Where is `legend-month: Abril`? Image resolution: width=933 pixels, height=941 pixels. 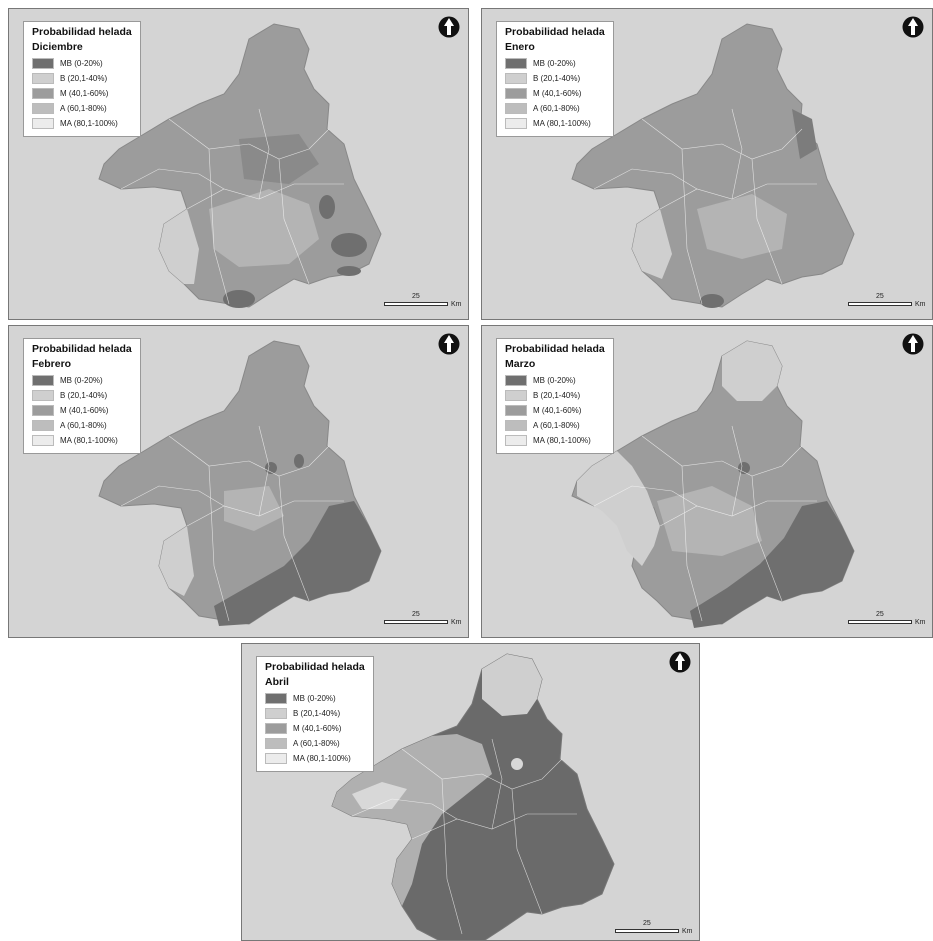
legend-month: Abril is located at coordinates (277, 682).